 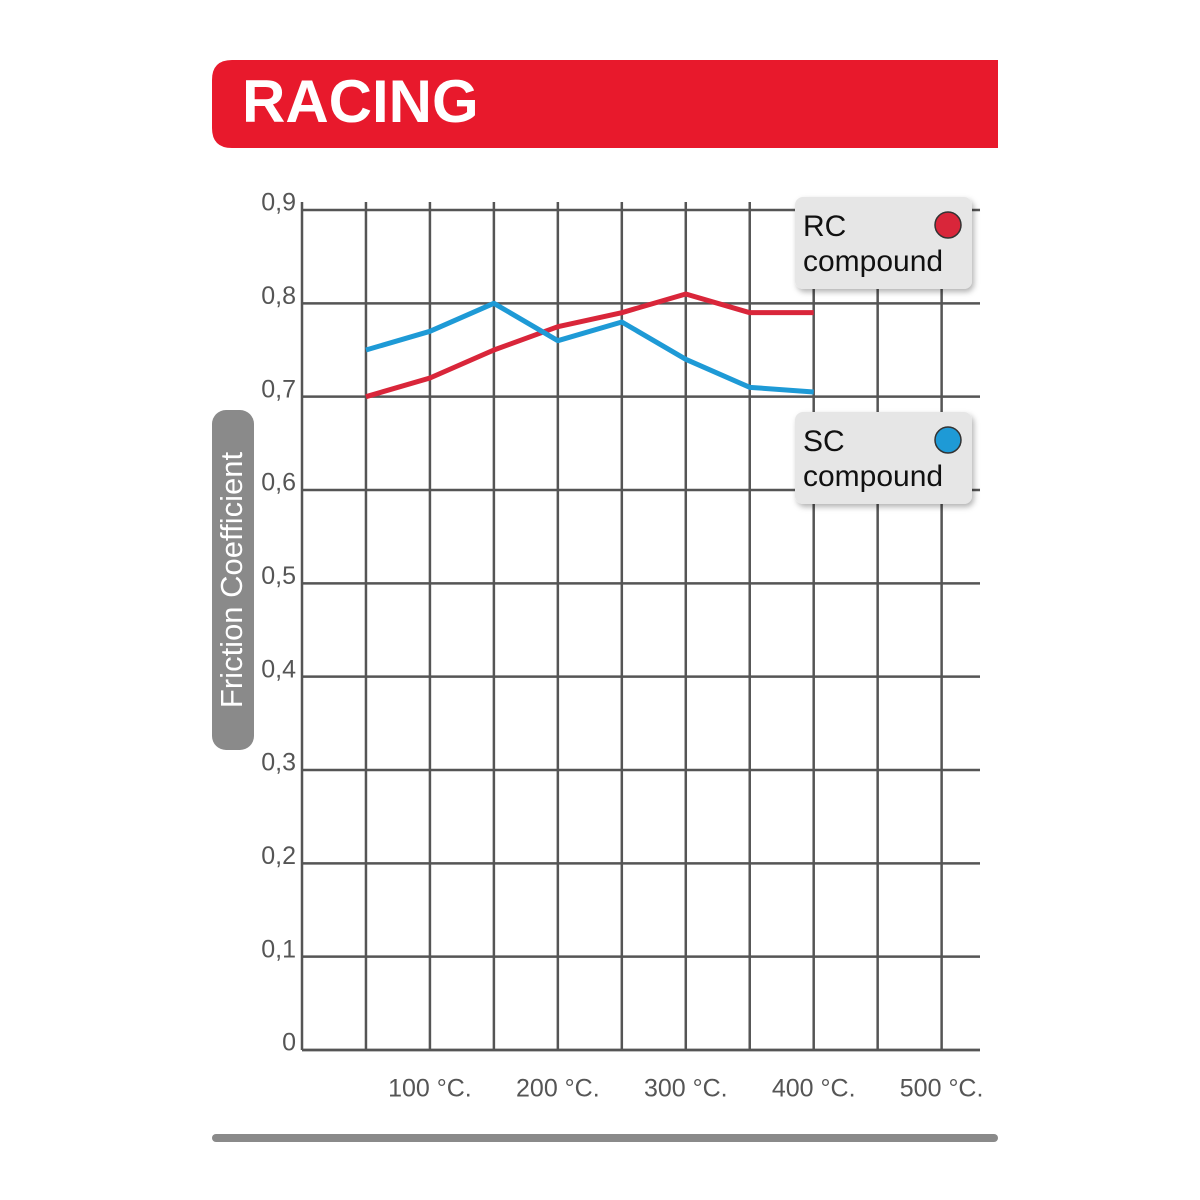 I want to click on y-tick-label: 0,6, so click(x=278, y=483).